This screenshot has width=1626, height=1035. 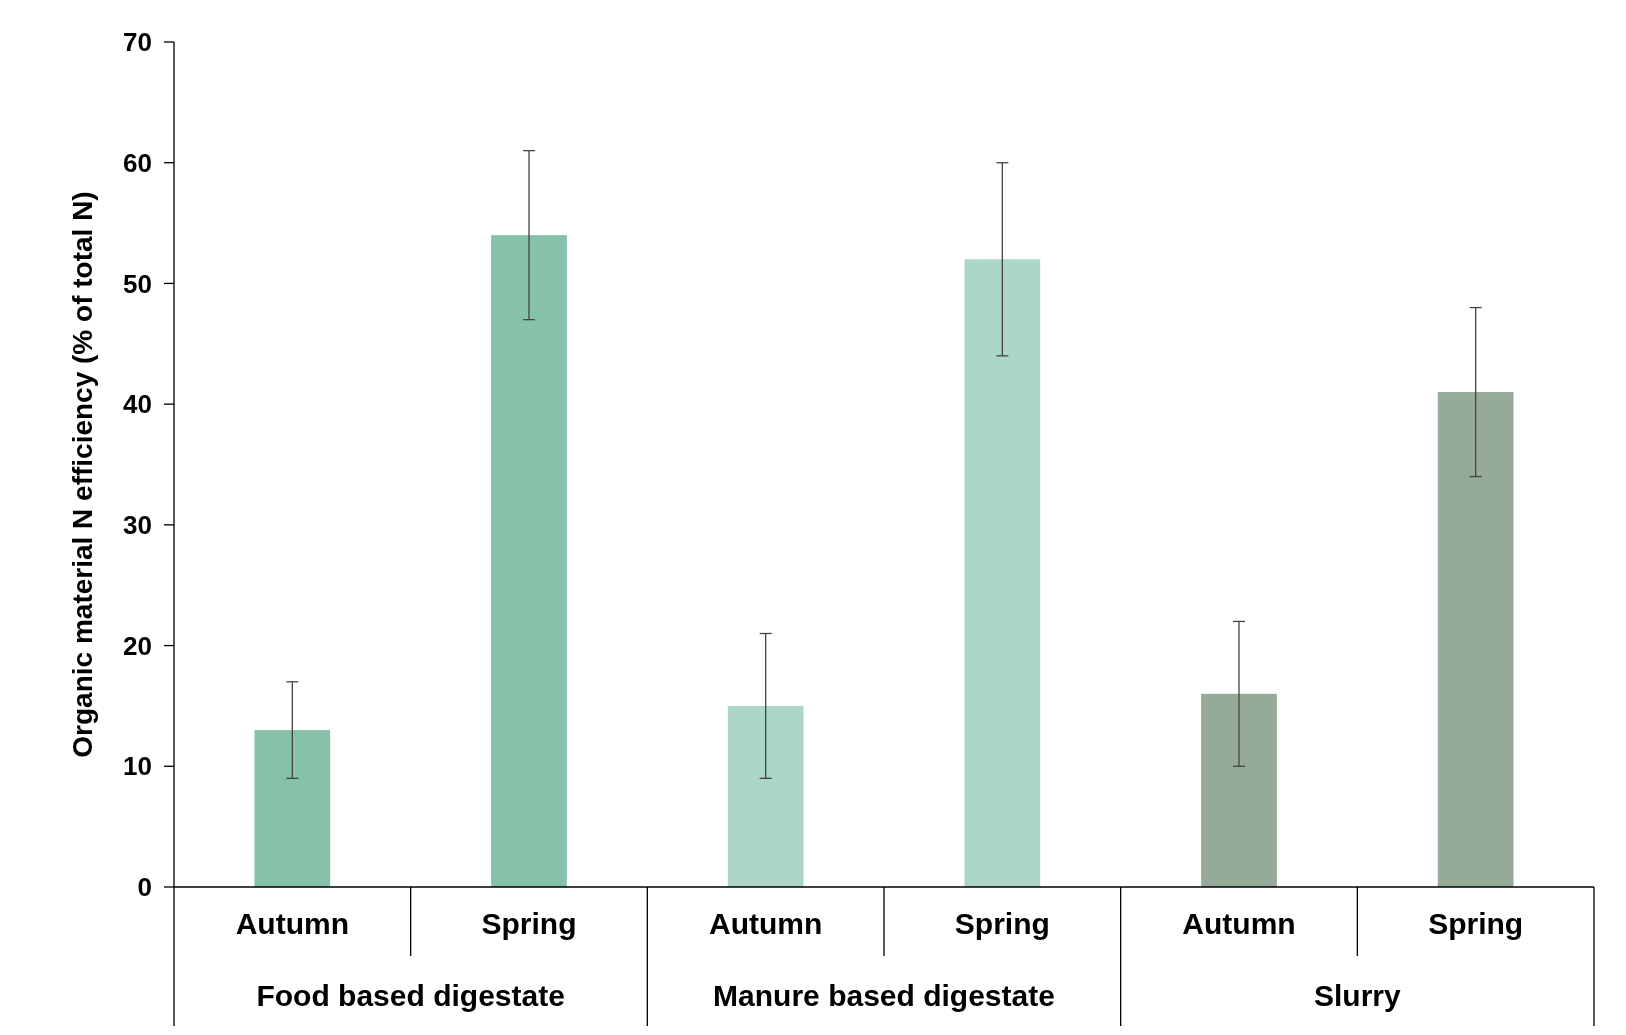 What do you see at coordinates (137, 404) in the screenshot?
I see `y-tick-label: 40` at bounding box center [137, 404].